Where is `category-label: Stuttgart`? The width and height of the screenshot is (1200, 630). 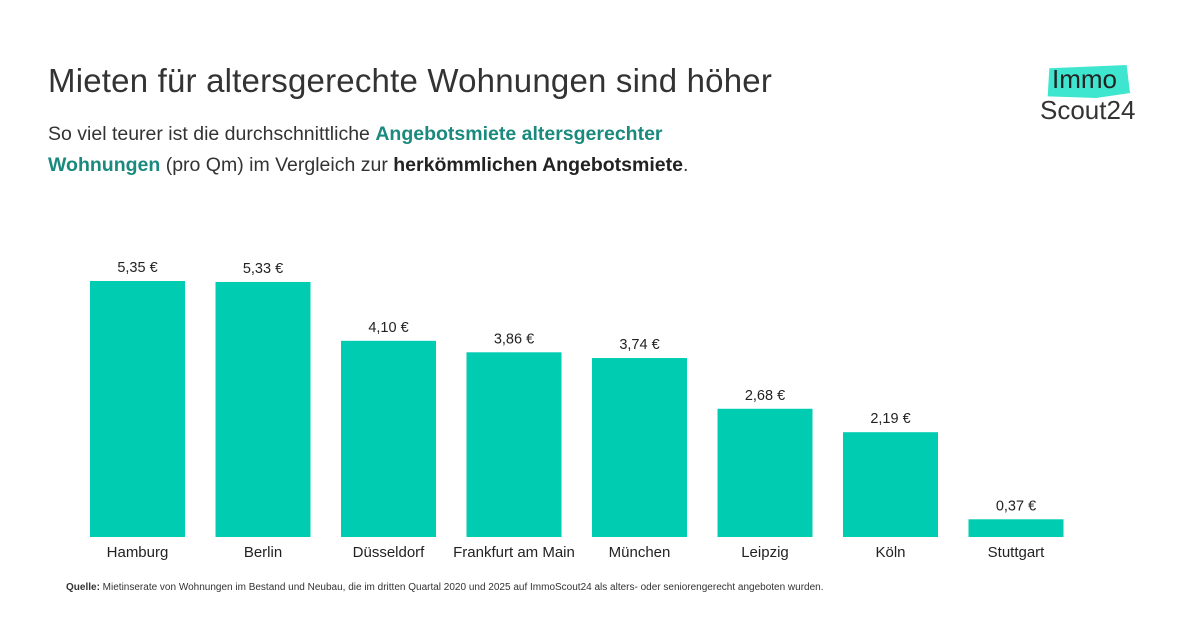
category-label: Stuttgart is located at coordinates (1017, 552).